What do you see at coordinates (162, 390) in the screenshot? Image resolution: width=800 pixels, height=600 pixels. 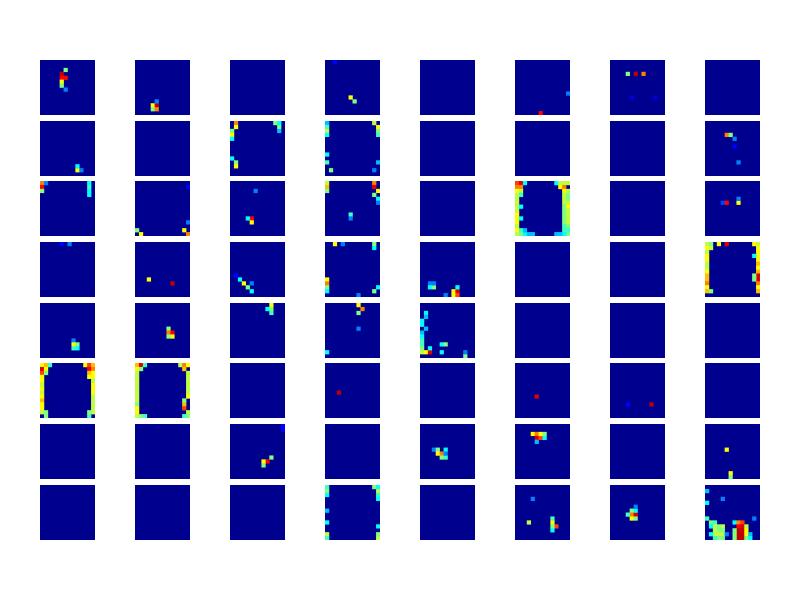 I see `feature-map-panel-r5-c1` at bounding box center [162, 390].